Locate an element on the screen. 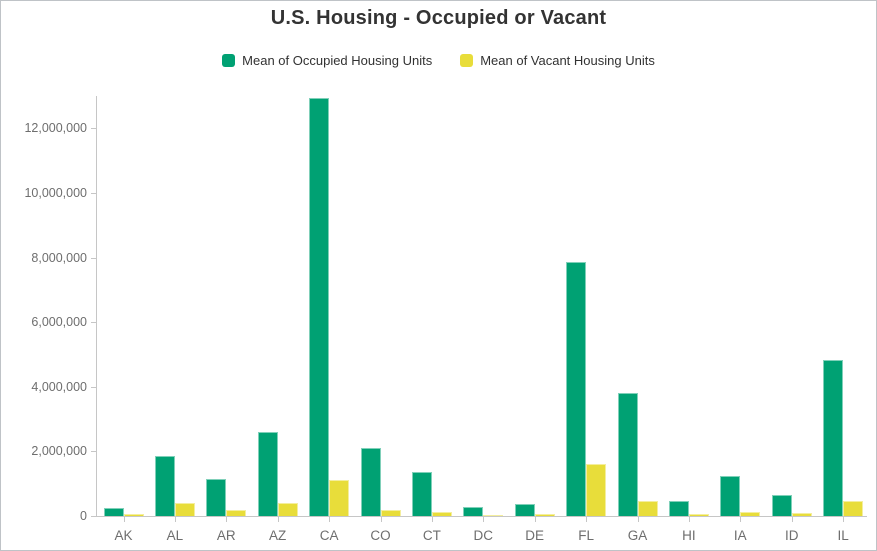 The image size is (877, 551). y-axis-line is located at coordinates (96, 306).